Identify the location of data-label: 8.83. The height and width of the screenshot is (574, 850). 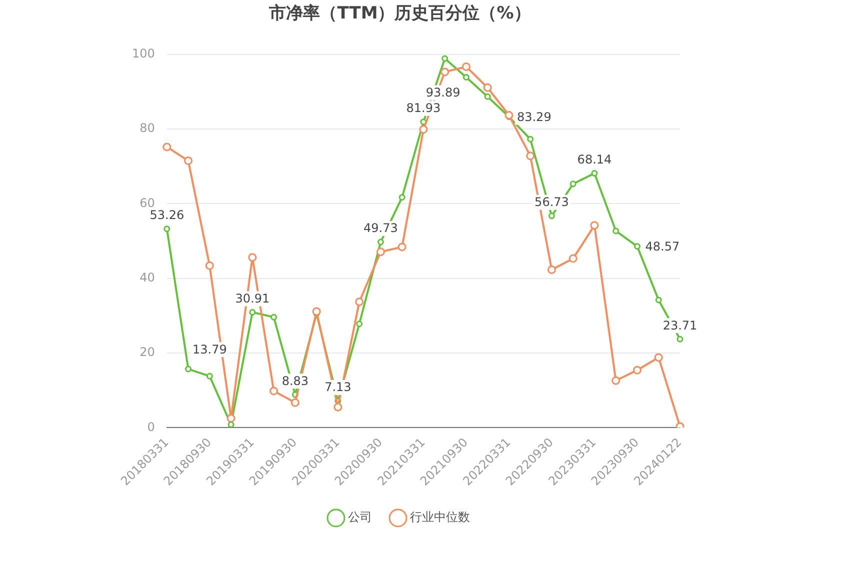
(295, 381).